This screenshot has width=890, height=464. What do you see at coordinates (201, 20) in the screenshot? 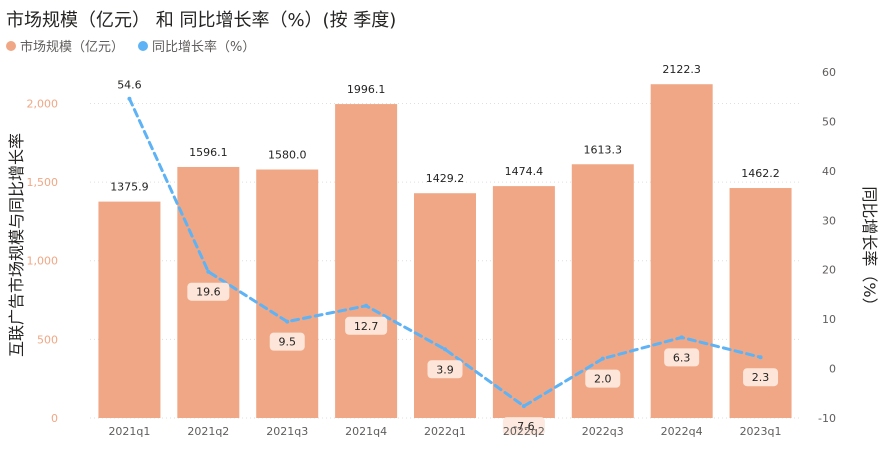
I see `chart-title: 市场规模（亿元） 和 同比增长率（%）(按 季度)` at bounding box center [201, 20].